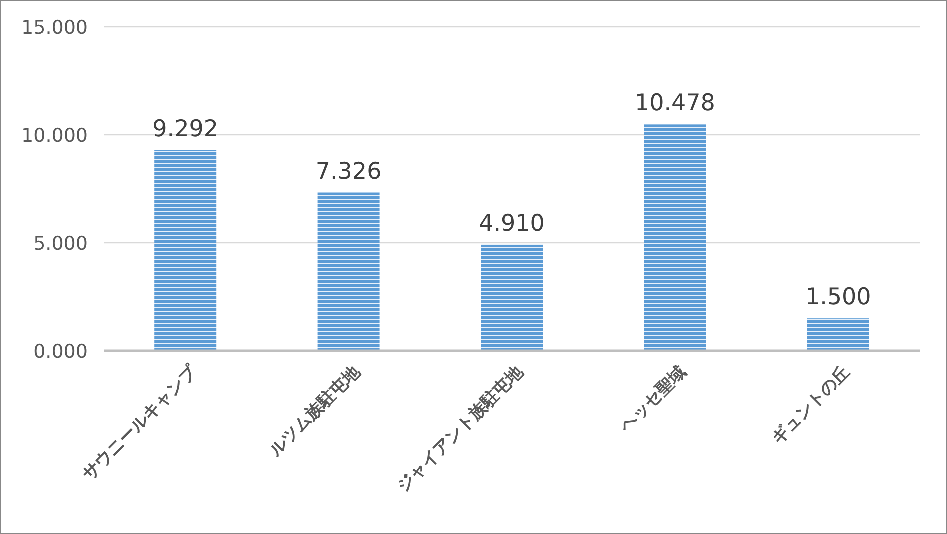  What do you see at coordinates (653, 400) in the screenshot?
I see `x-tick-label: ヘッセ聖域` at bounding box center [653, 400].